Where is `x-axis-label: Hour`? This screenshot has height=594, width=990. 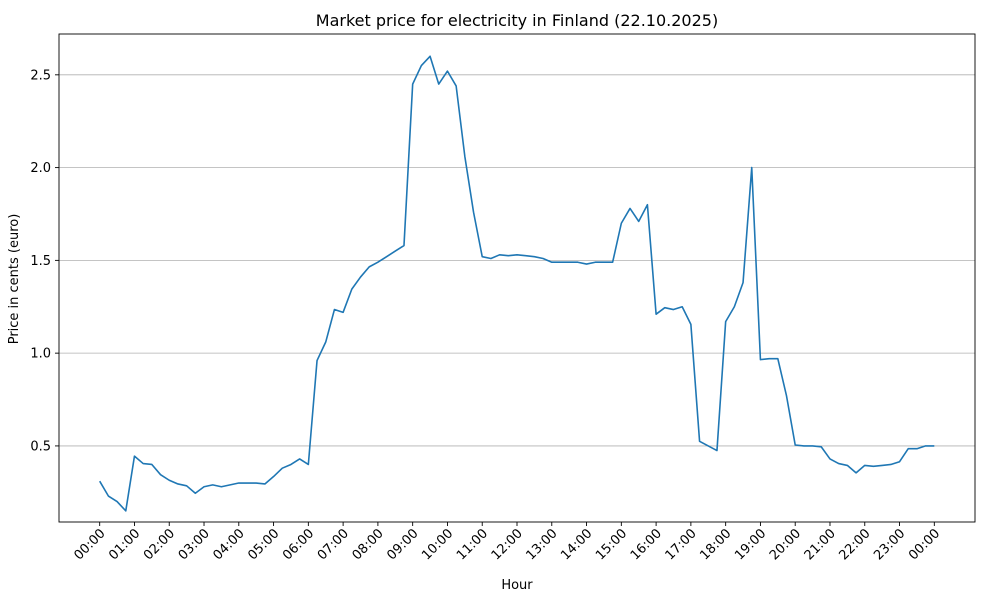 x-axis-label: Hour is located at coordinates (517, 585).